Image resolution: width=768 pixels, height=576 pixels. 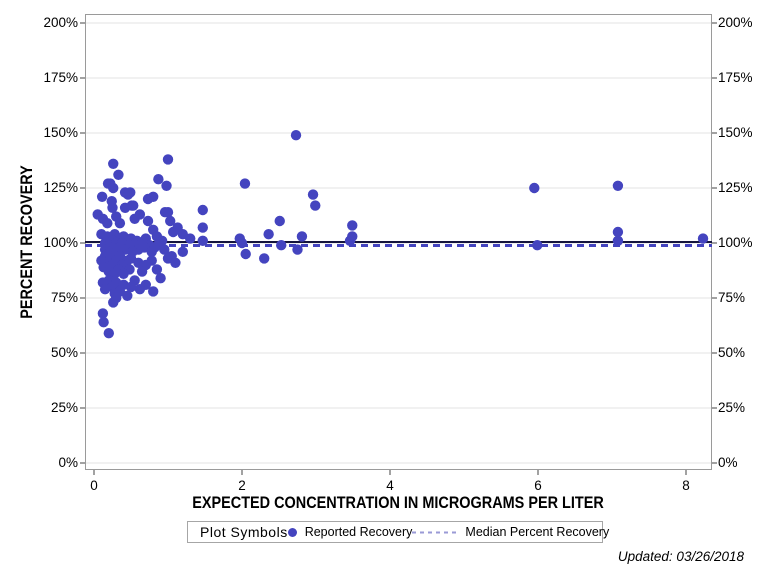 What do you see at coordinates (686, 485) in the screenshot?
I see `x-tick-label: 8` at bounding box center [686, 485].